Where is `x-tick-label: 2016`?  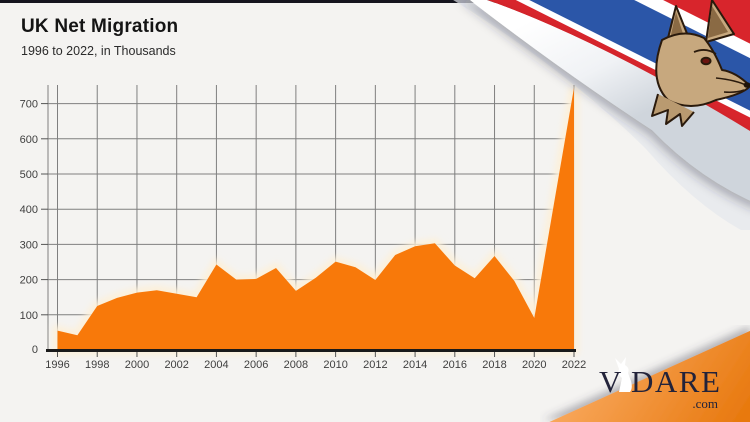
x-tick-label: 2016 is located at coordinates (455, 365).